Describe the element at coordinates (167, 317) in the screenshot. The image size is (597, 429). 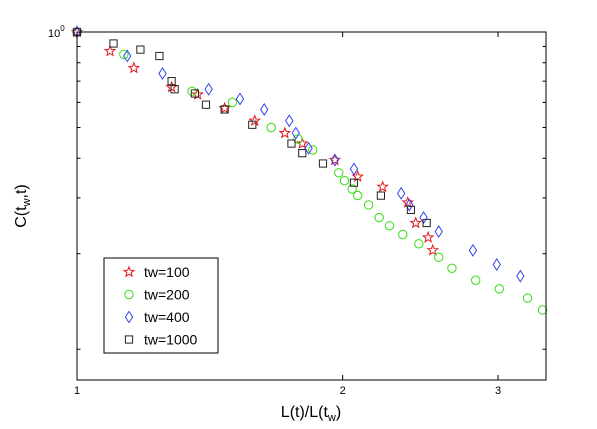
I see `legend-label: tw=400` at that location.